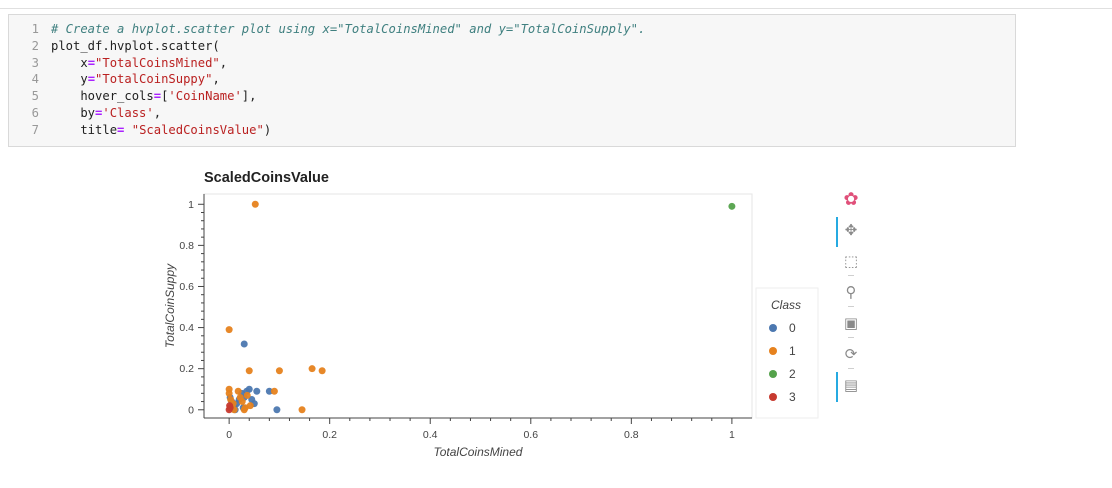 The width and height of the screenshot is (1112, 488). What do you see at coordinates (197, 129) in the screenshot?
I see `code-token: "ScaledCoinsValue"` at bounding box center [197, 129].